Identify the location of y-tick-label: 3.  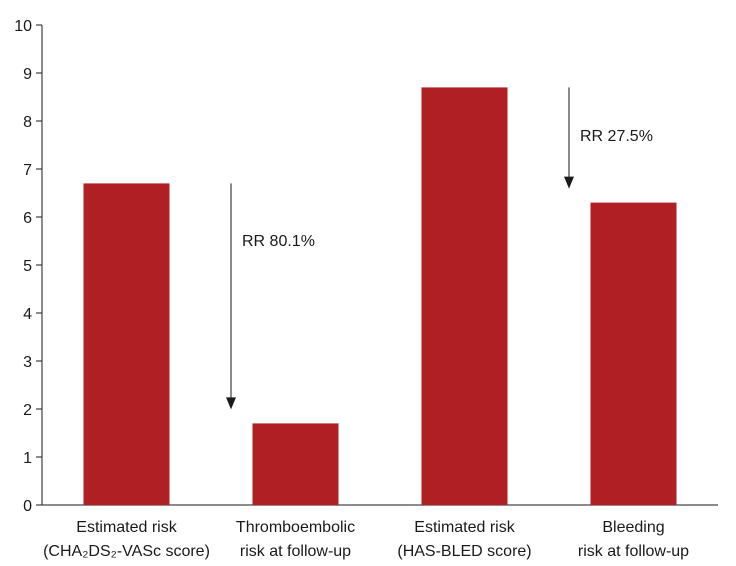
(27, 362).